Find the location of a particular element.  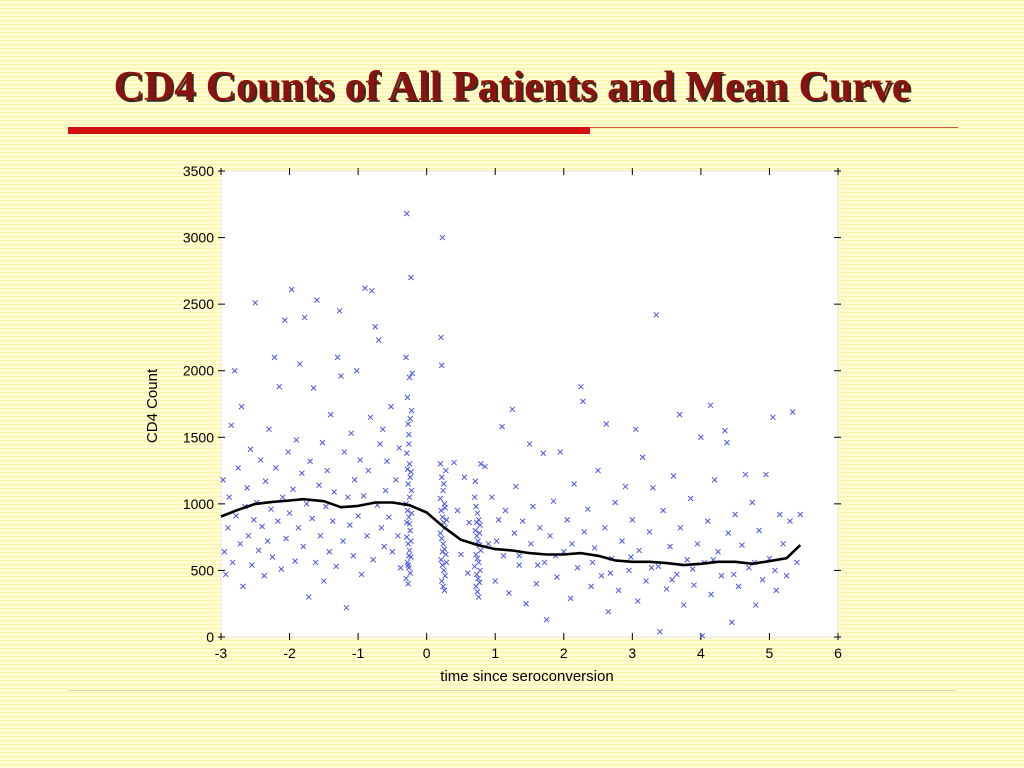

mean-curve-group is located at coordinates (511, 532).